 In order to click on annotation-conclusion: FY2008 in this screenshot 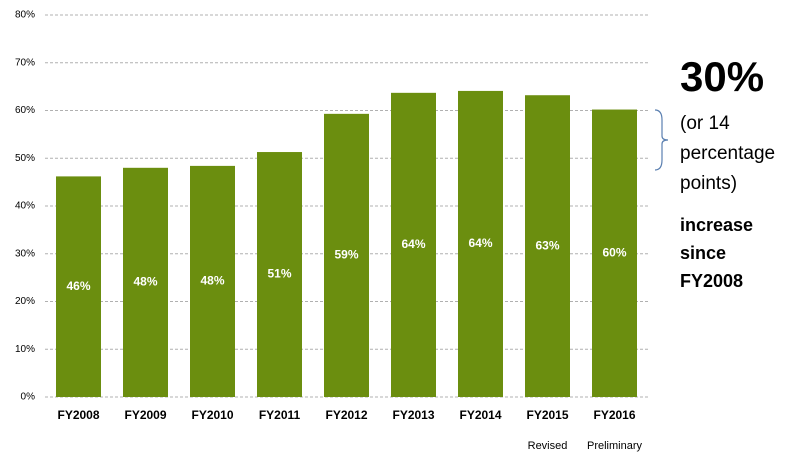, I will do `click(711, 281)`.